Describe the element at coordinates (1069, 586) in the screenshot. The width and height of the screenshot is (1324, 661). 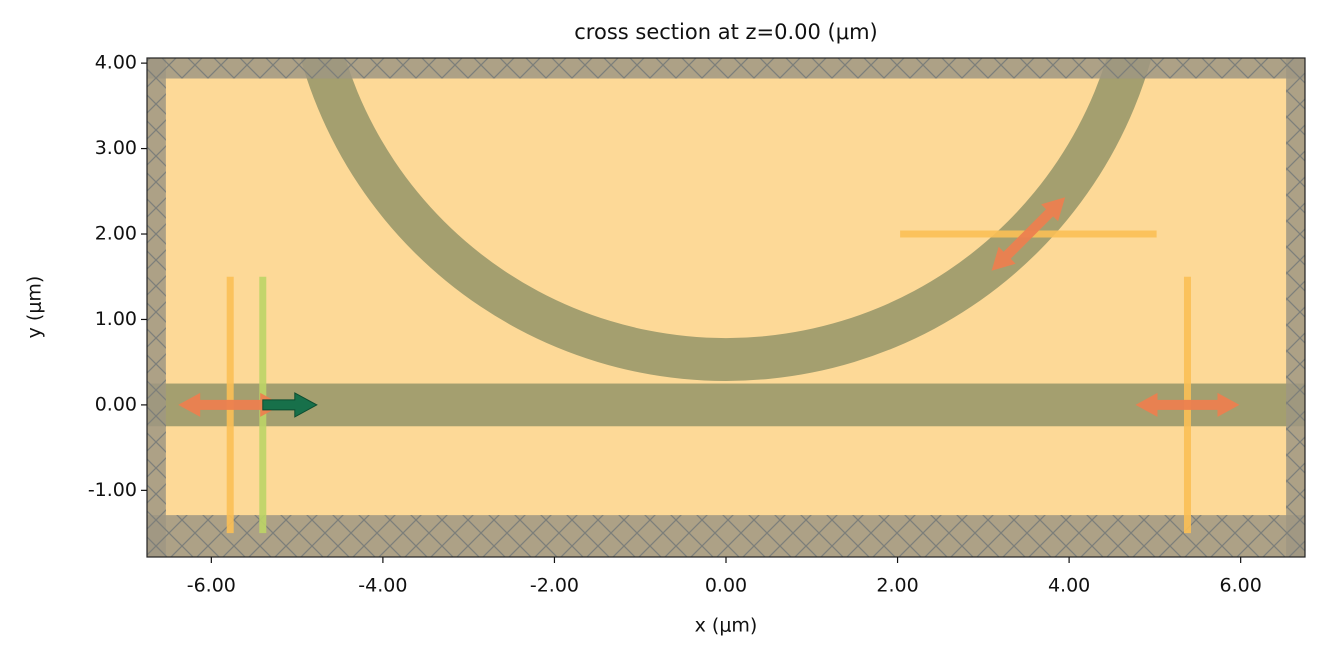
I see `x-tick-label: 4.00` at that location.